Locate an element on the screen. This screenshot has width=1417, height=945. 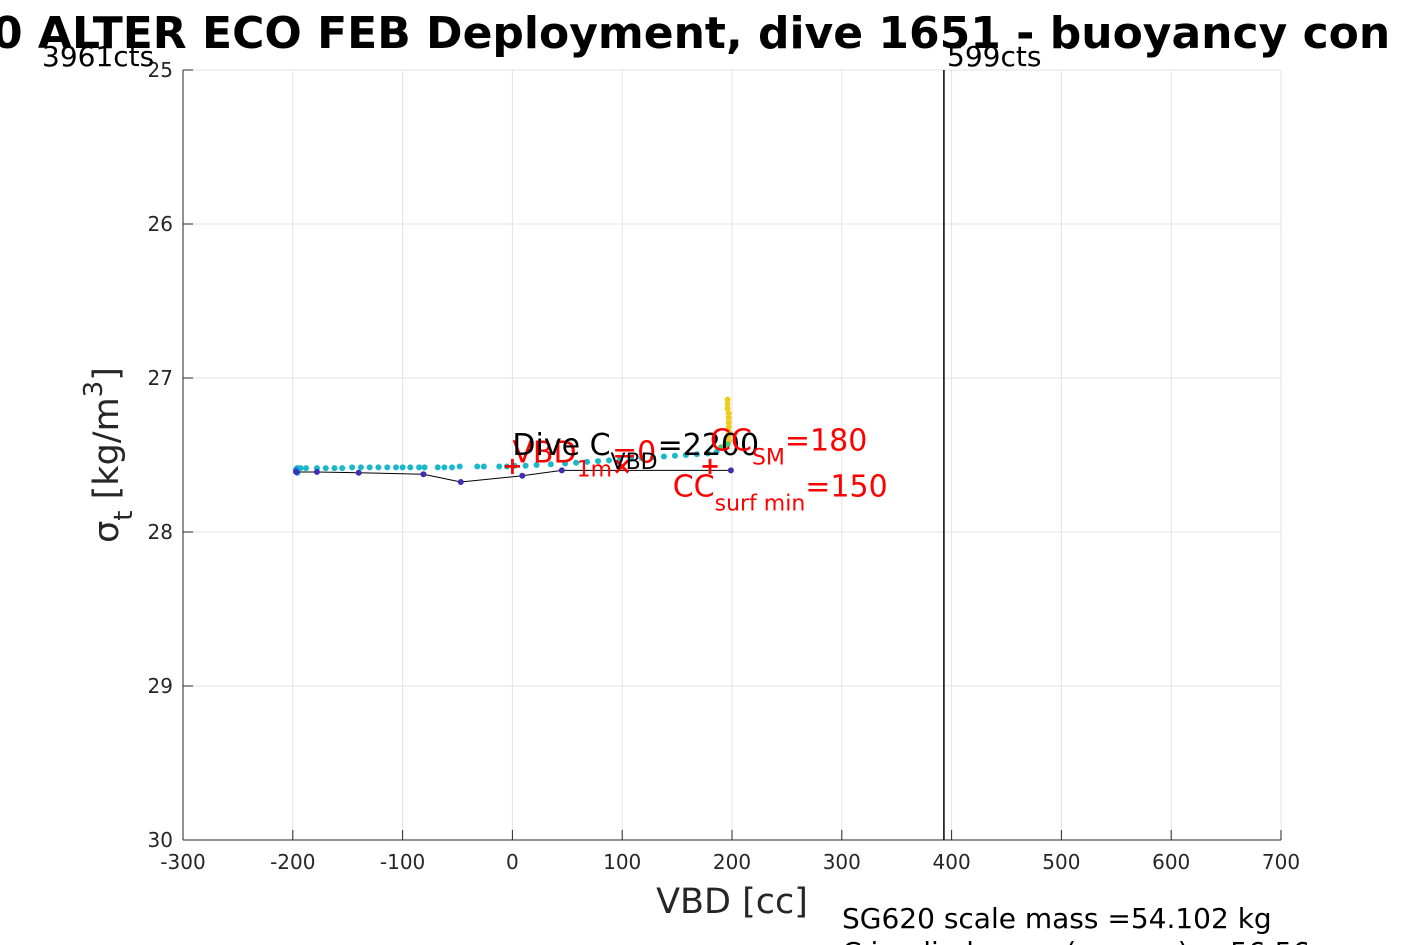
annotation-dive-c-vbd-sub: VBD is located at coordinates (634, 462).